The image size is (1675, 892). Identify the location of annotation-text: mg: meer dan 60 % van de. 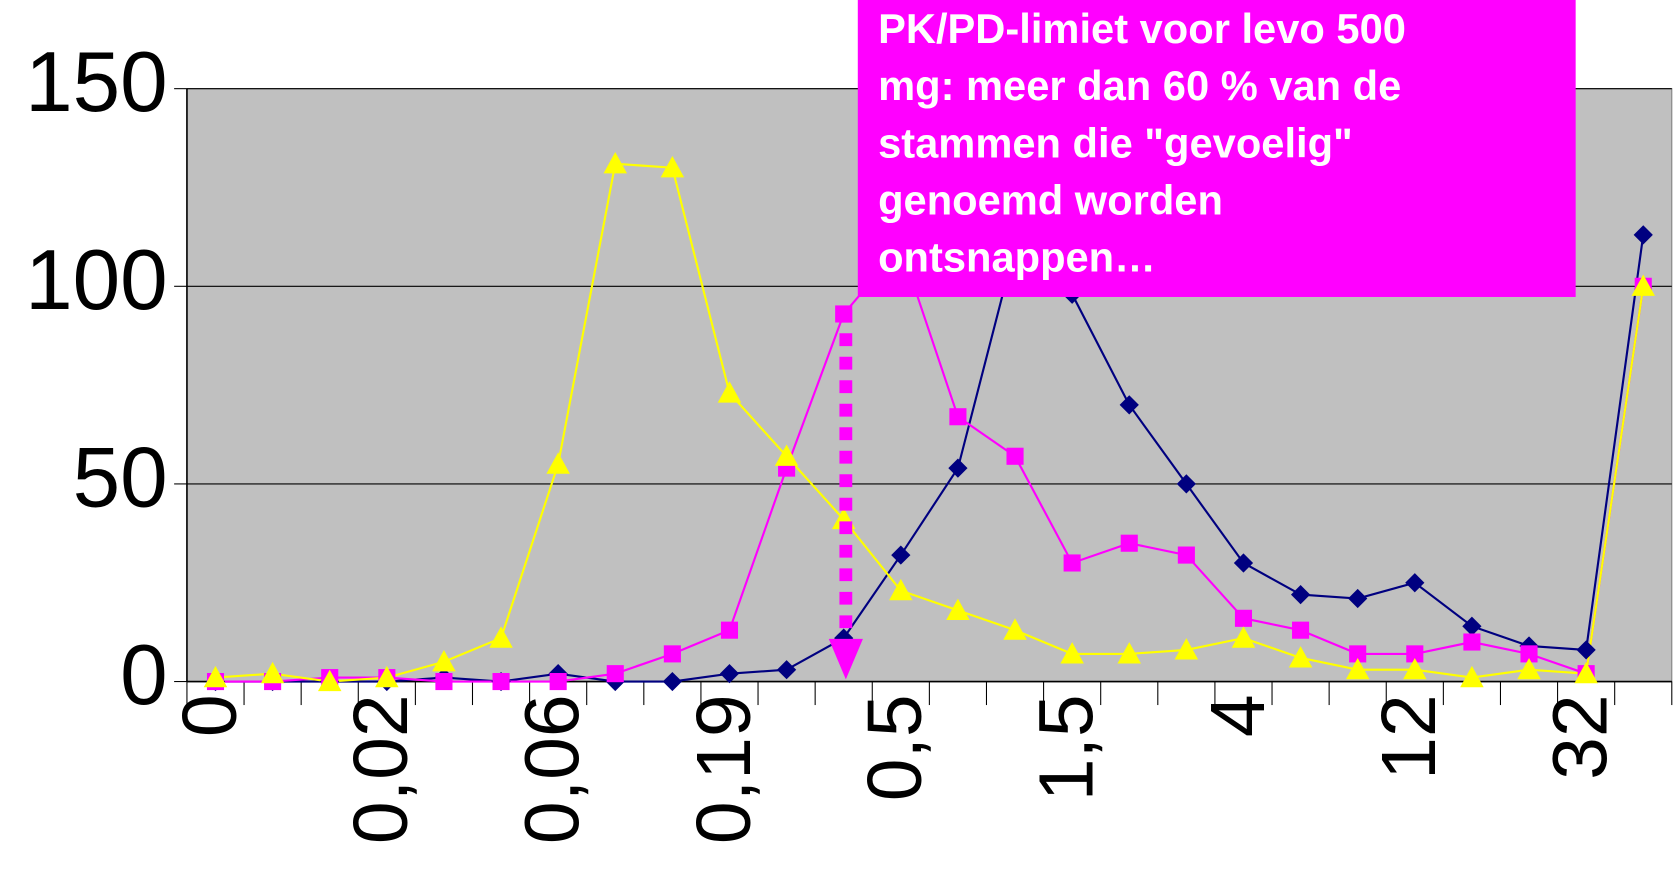
(1139, 85).